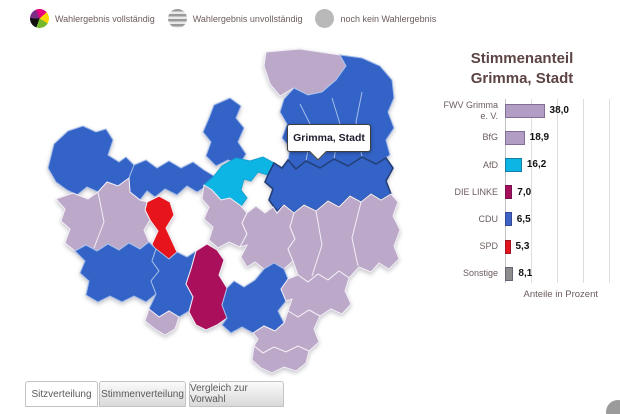 The image size is (620, 414). What do you see at coordinates (560, 294) in the screenshot?
I see `chart-axis-caption: Anteile in Prozent` at bounding box center [560, 294].